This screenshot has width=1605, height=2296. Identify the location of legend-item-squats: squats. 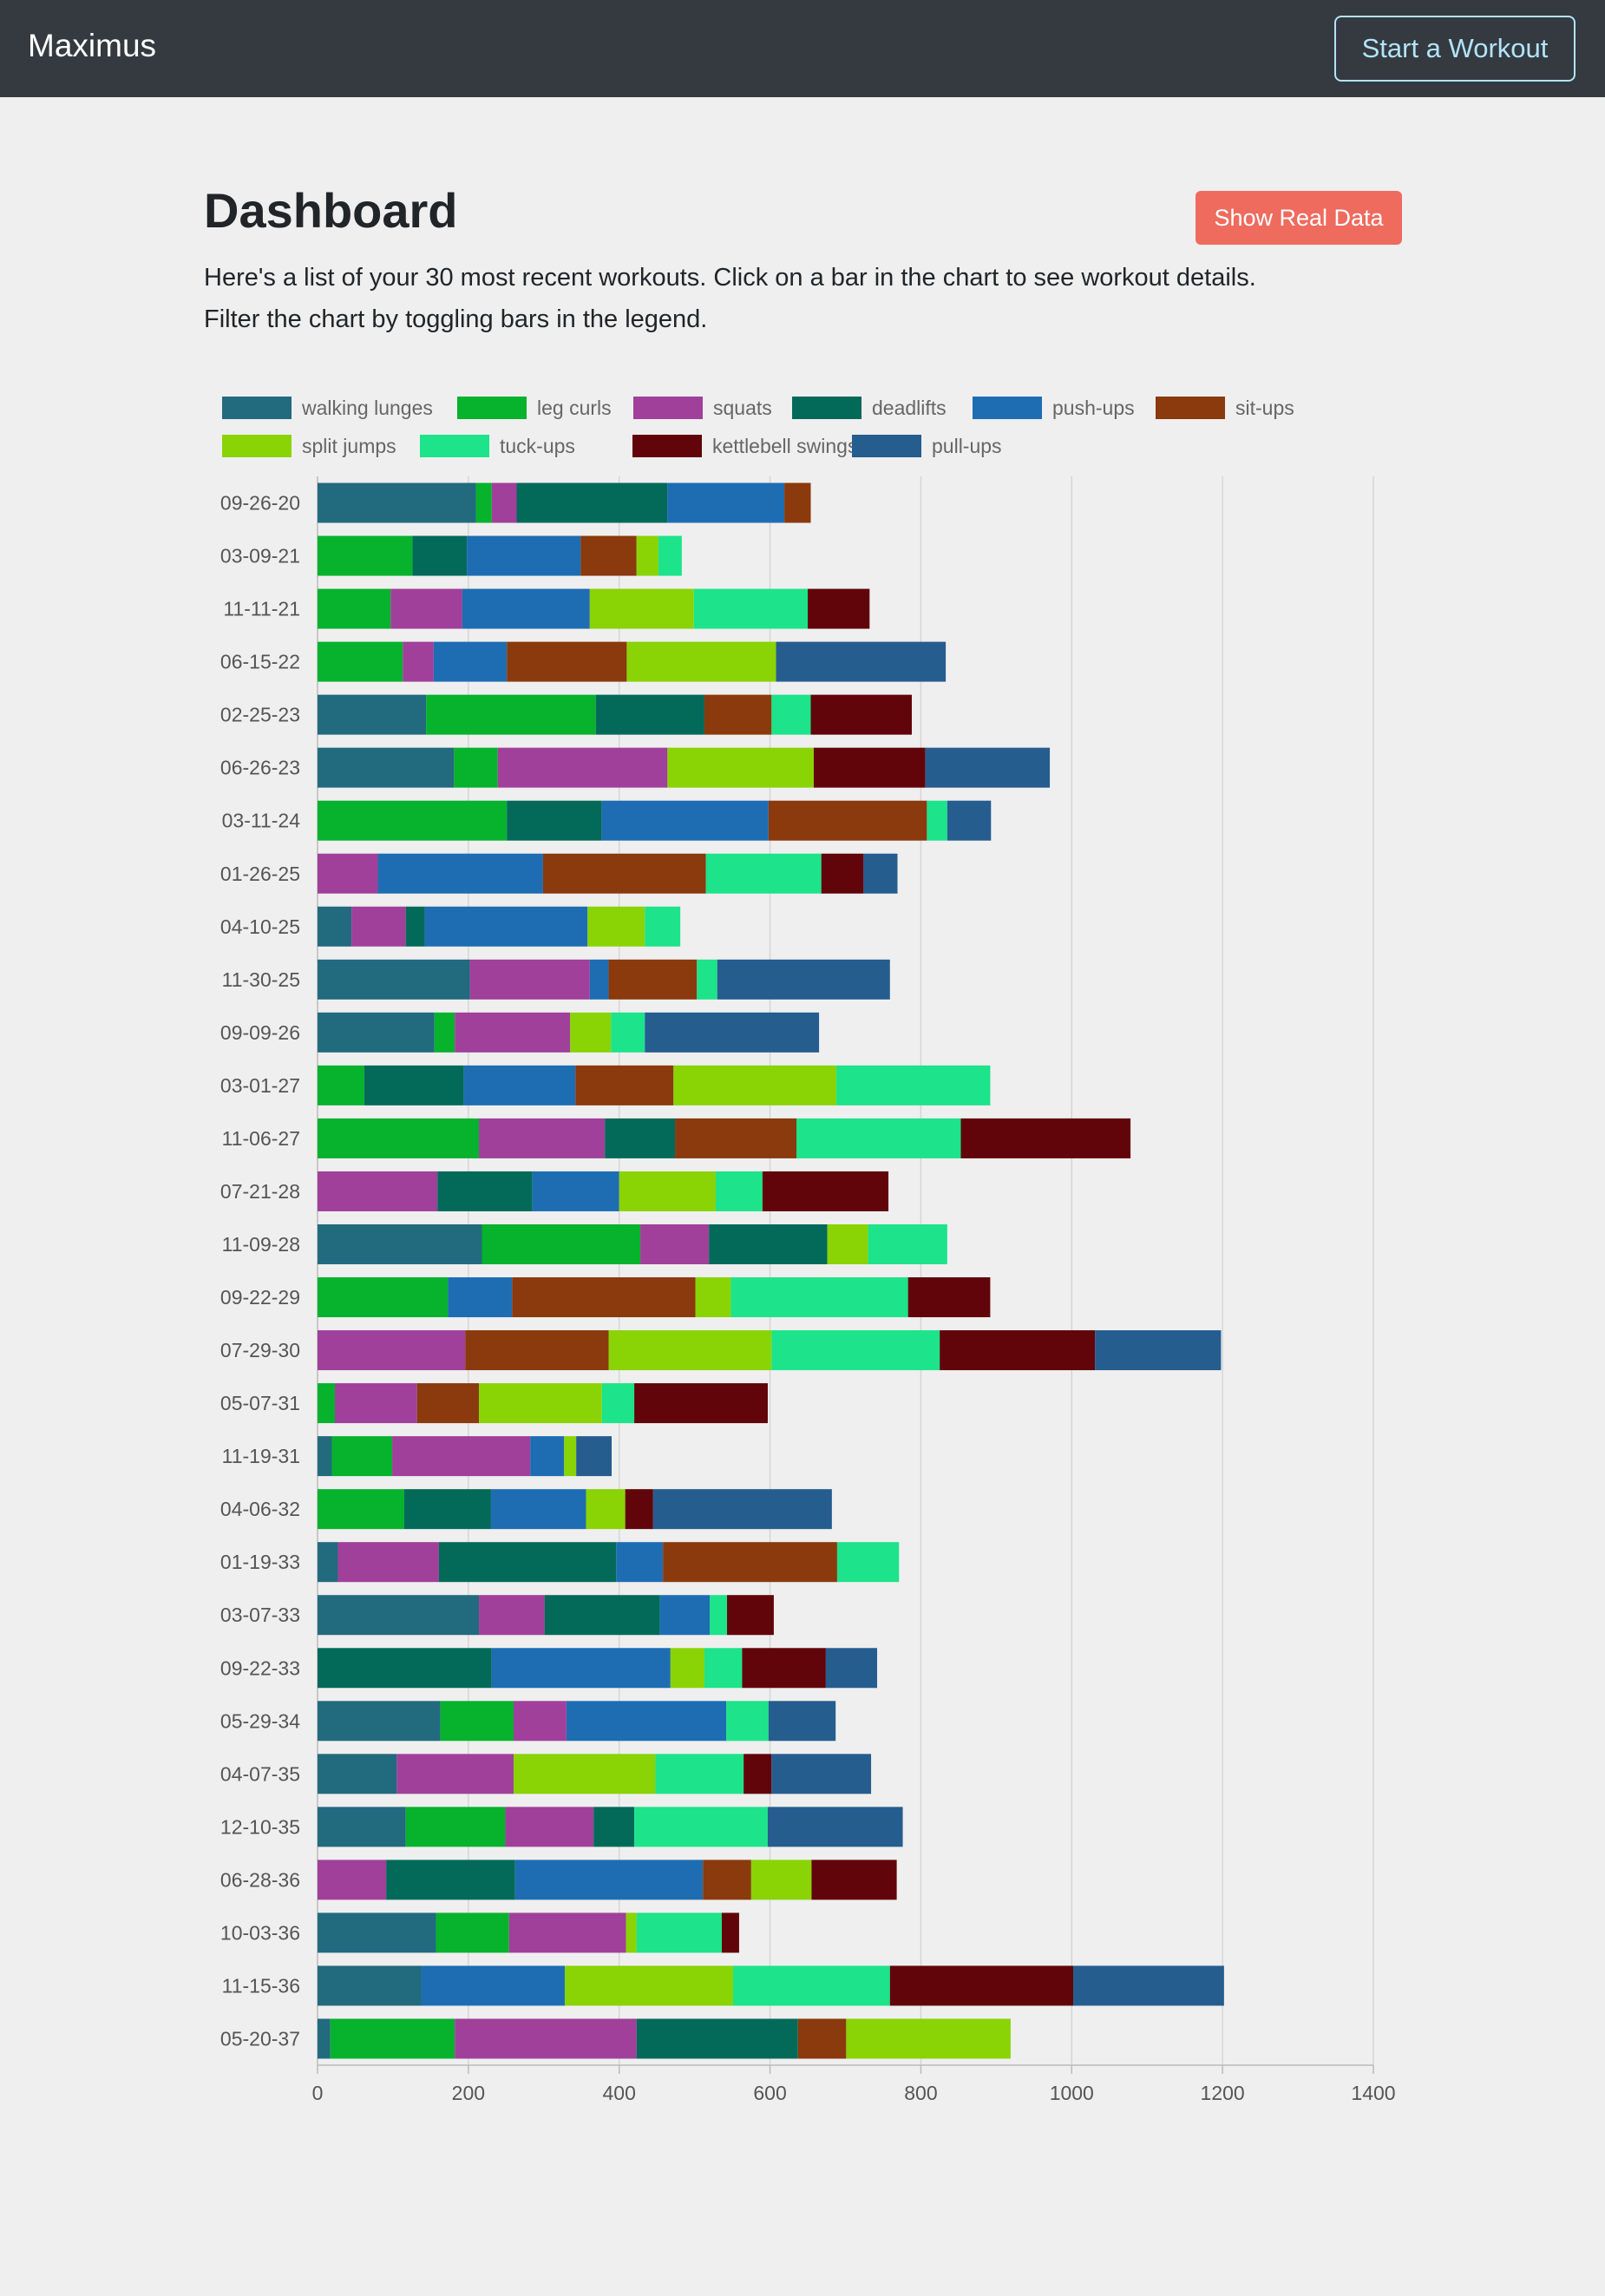
(702, 408).